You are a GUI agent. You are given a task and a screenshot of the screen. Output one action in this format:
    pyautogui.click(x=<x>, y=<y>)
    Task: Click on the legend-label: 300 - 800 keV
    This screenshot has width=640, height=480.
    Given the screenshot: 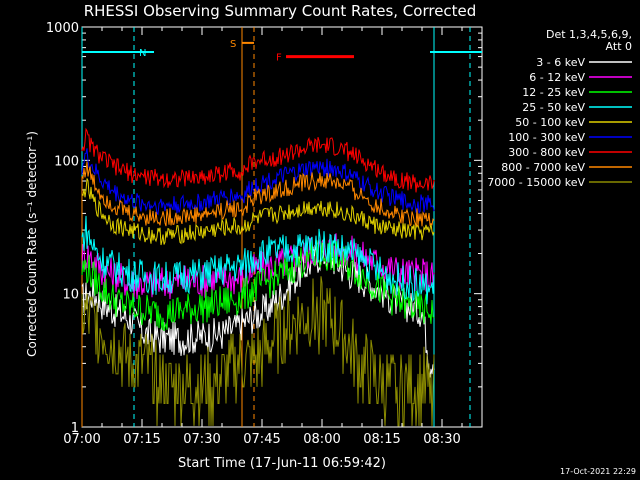 What is the action you would take?
    pyautogui.click(x=546, y=152)
    